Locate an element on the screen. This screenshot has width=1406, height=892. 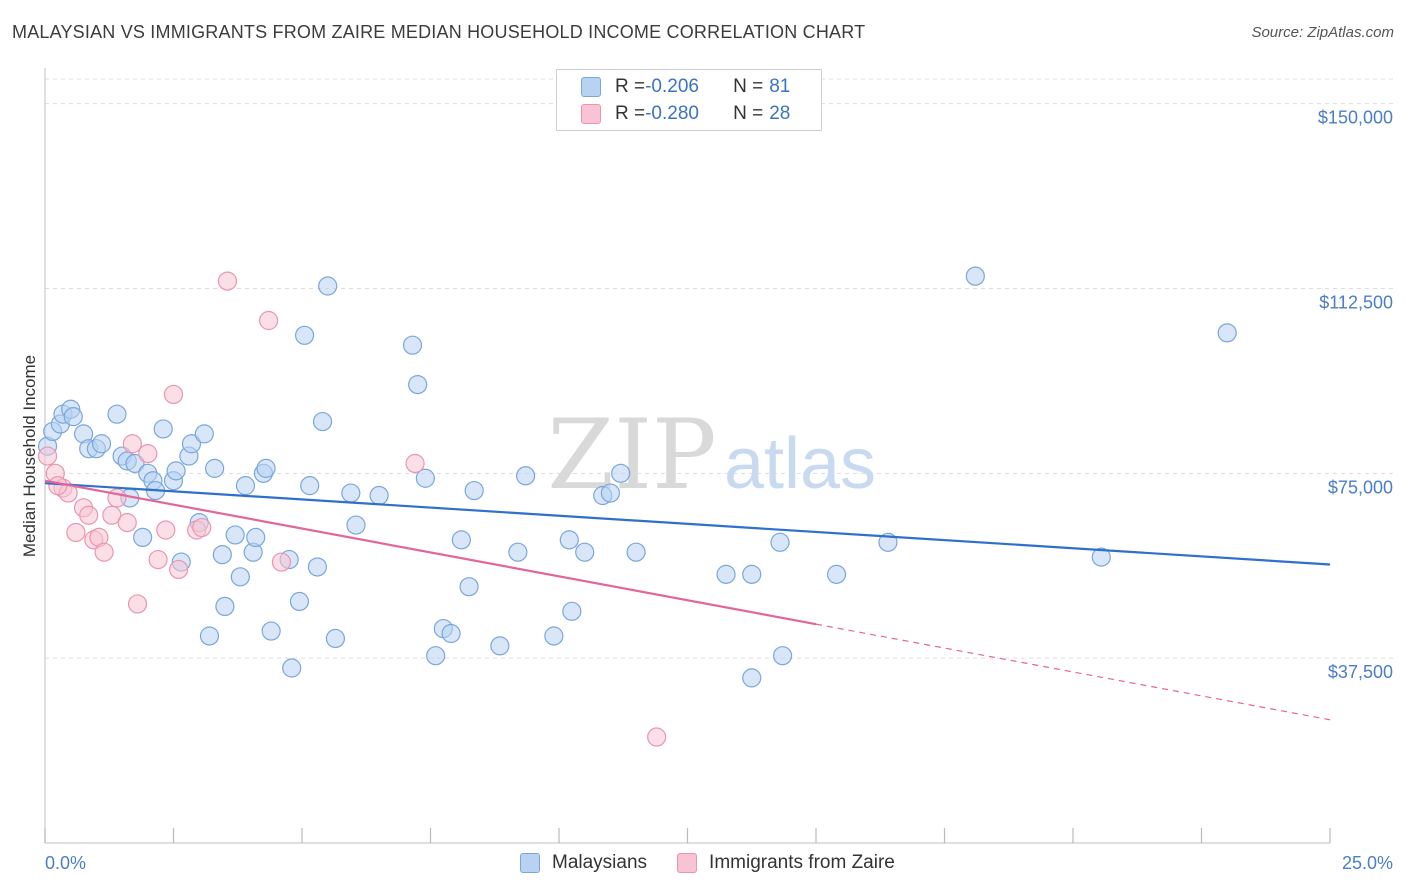
x-tick-label: 25.0% is located at coordinates (1367, 863).